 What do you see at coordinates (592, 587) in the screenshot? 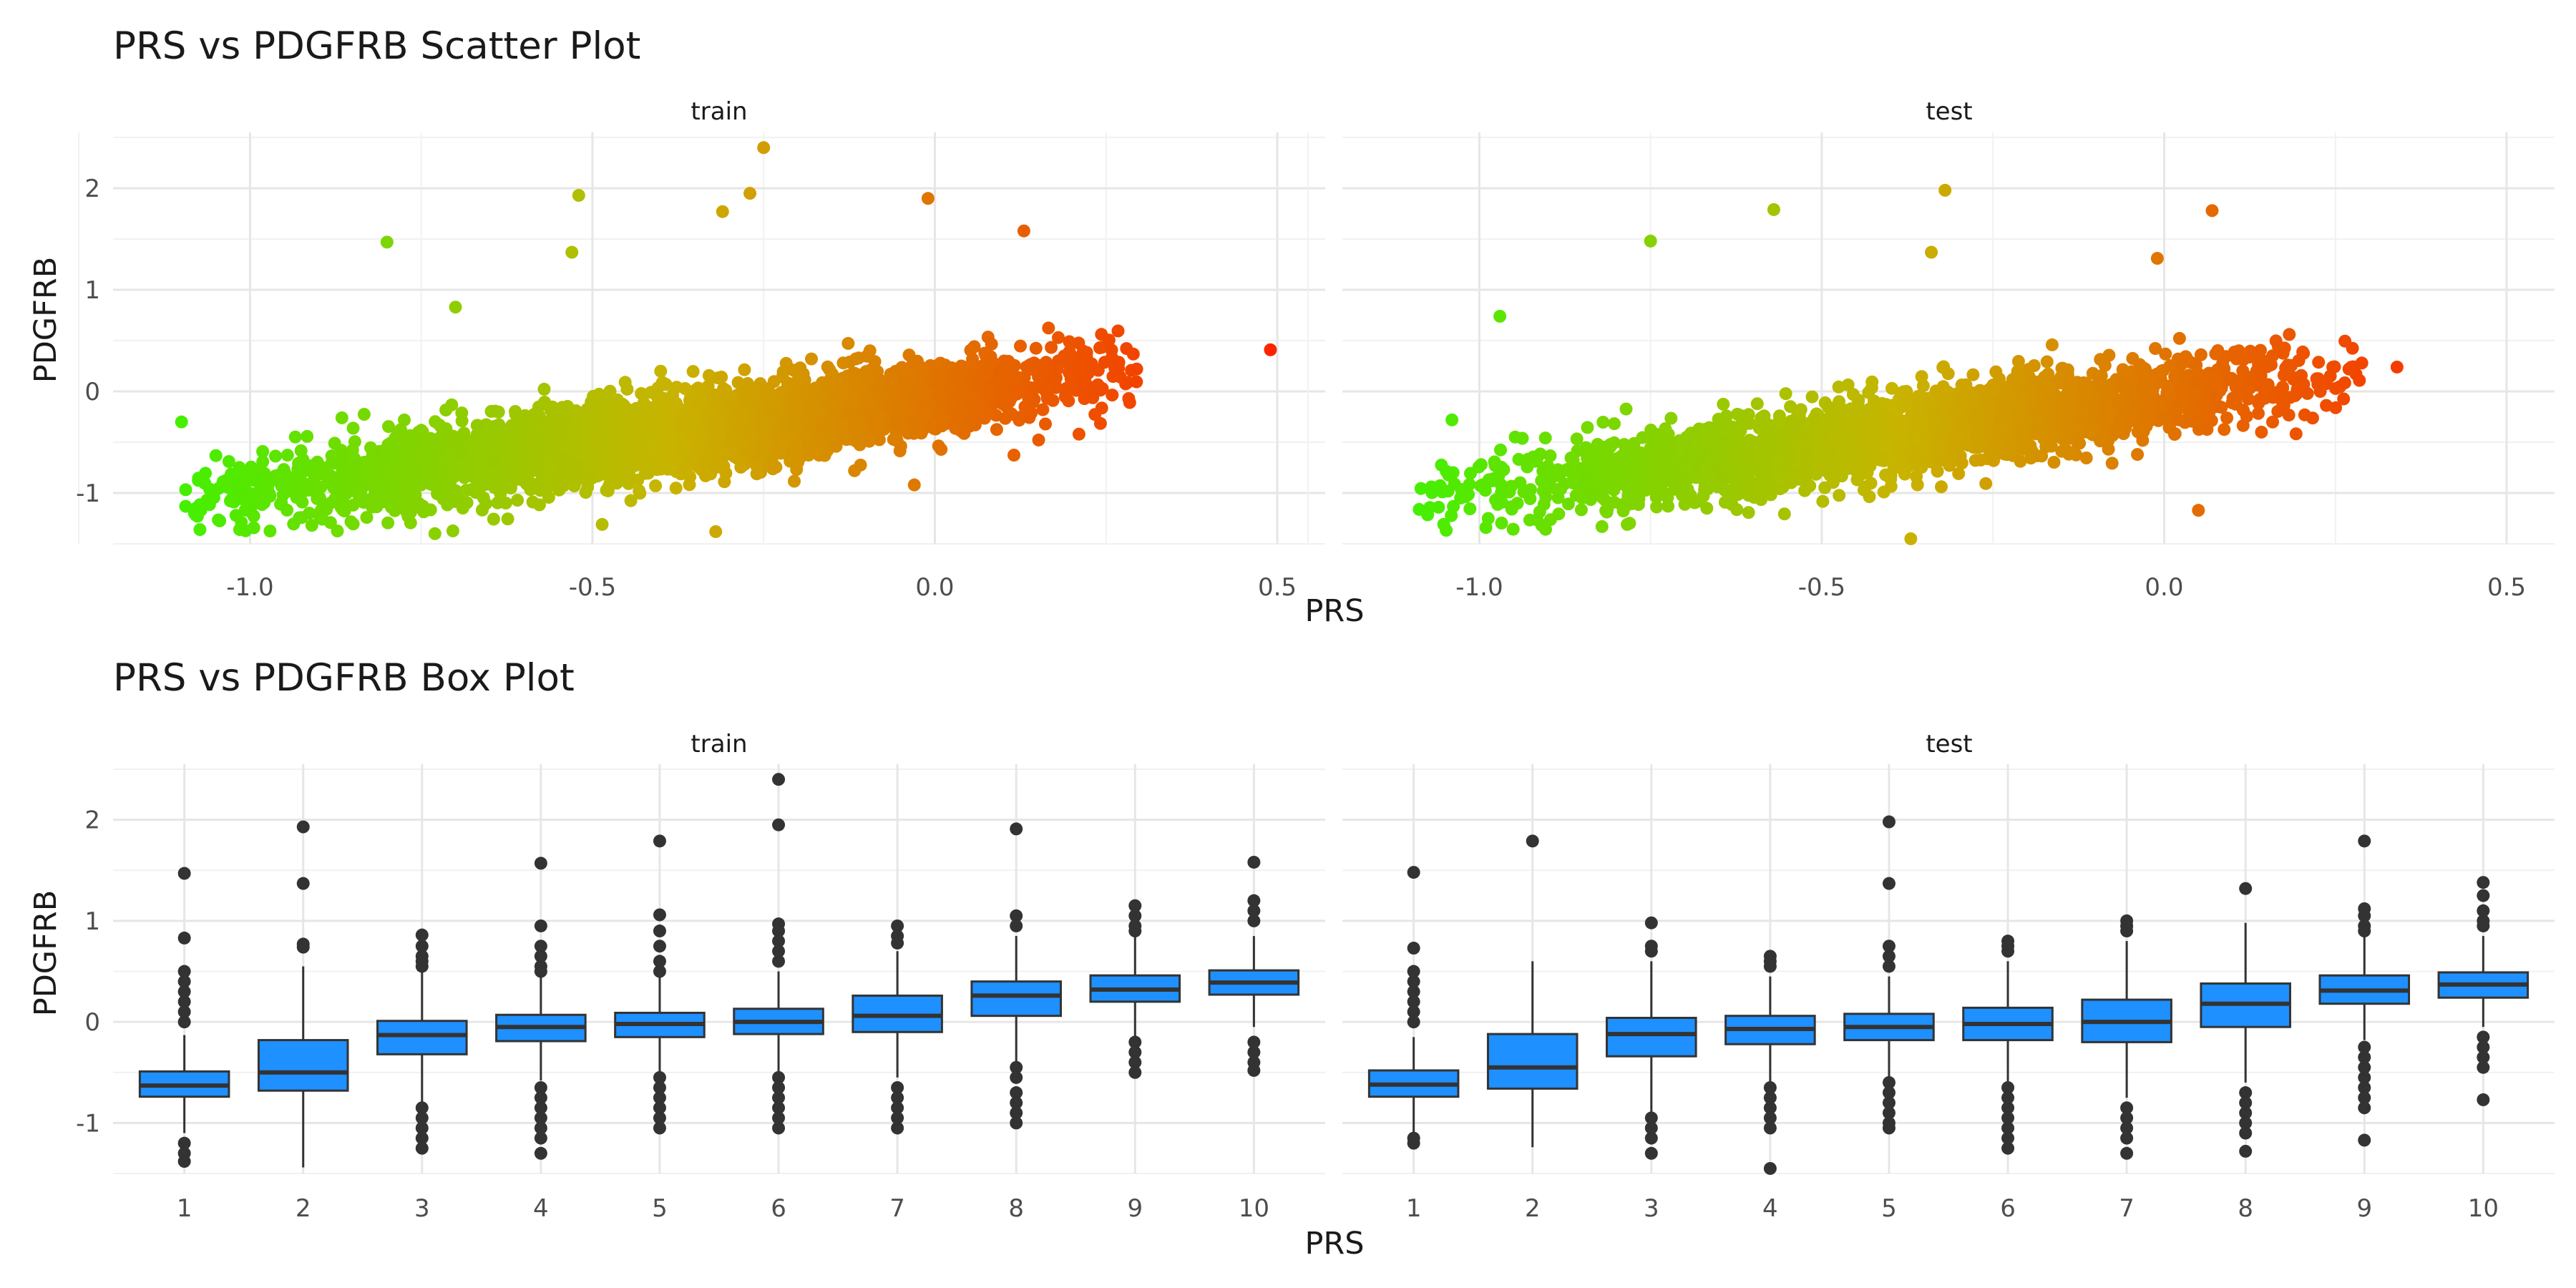
I see `x-tick-label: -0.5` at bounding box center [592, 587].